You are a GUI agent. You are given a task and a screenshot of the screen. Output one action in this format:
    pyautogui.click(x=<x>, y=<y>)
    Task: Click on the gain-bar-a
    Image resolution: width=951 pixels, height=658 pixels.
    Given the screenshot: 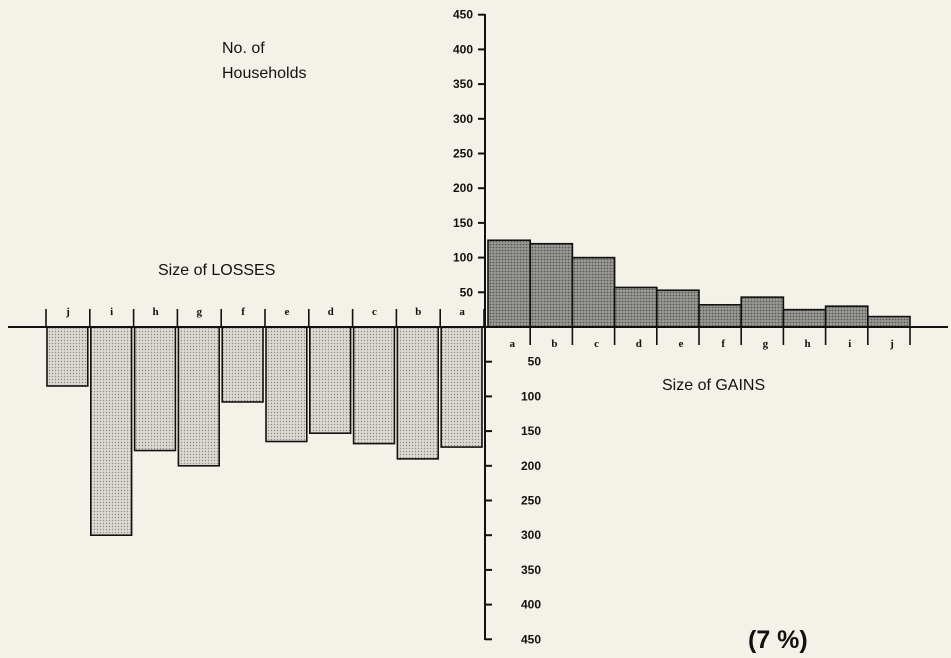 What is the action you would take?
    pyautogui.click(x=509, y=283)
    